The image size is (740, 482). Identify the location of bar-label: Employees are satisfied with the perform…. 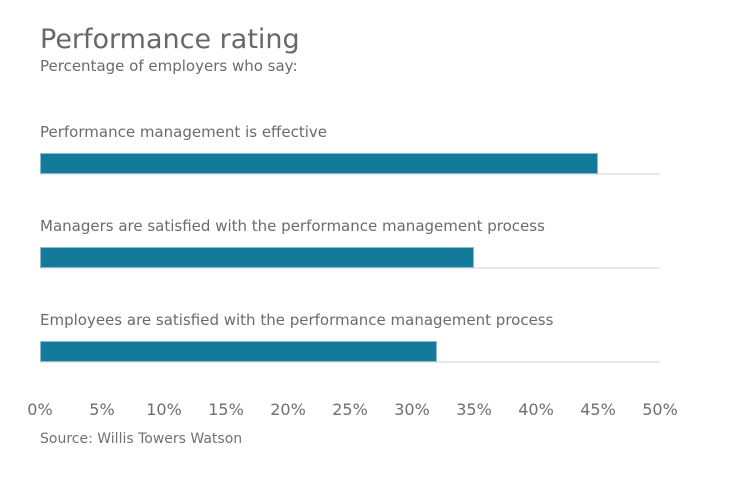
(297, 320).